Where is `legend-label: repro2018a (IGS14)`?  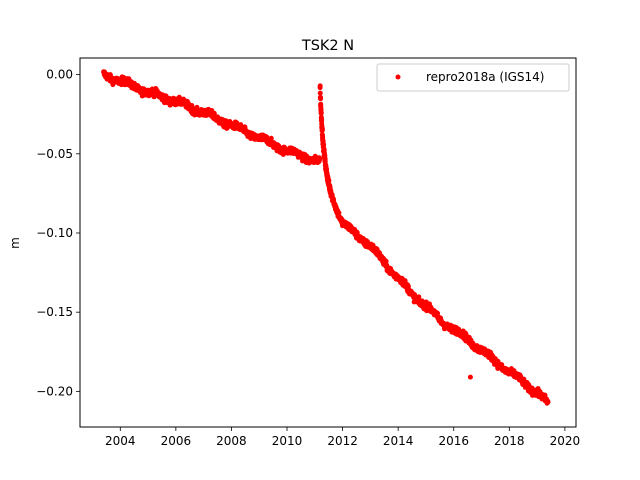 legend-label: repro2018a (IGS14) is located at coordinates (485, 77).